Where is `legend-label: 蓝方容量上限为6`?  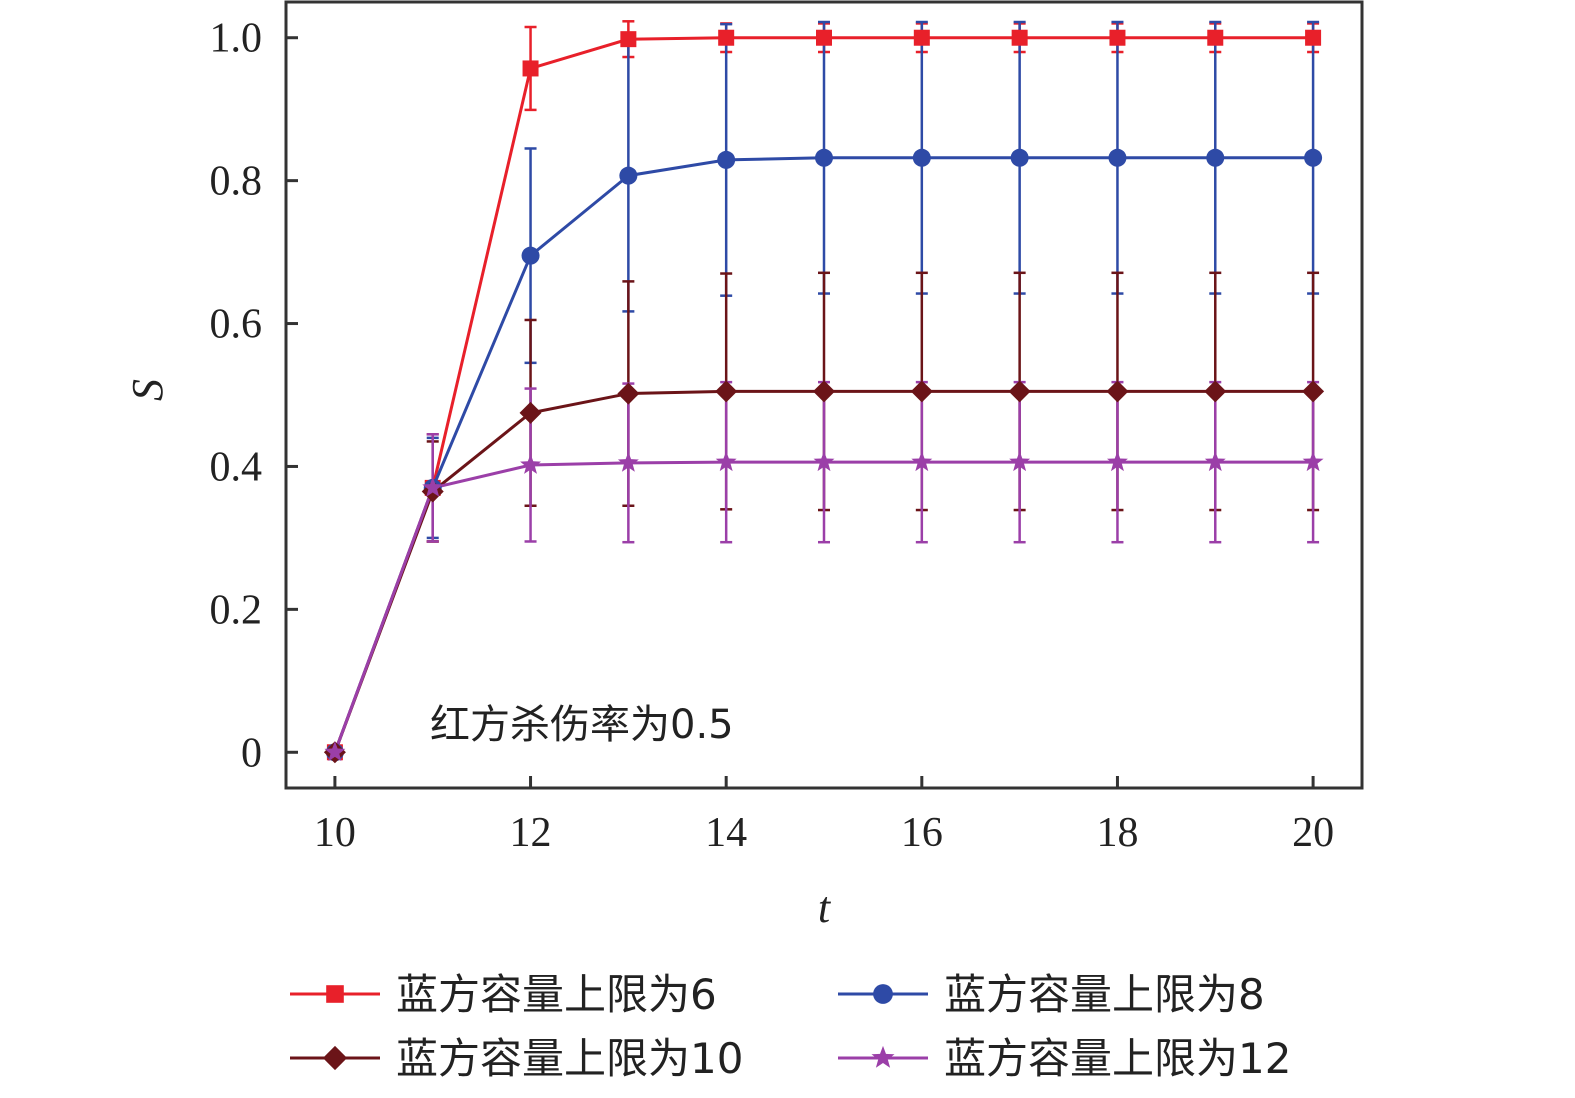
legend-label: 蓝方容量上限为6 is located at coordinates (556, 994).